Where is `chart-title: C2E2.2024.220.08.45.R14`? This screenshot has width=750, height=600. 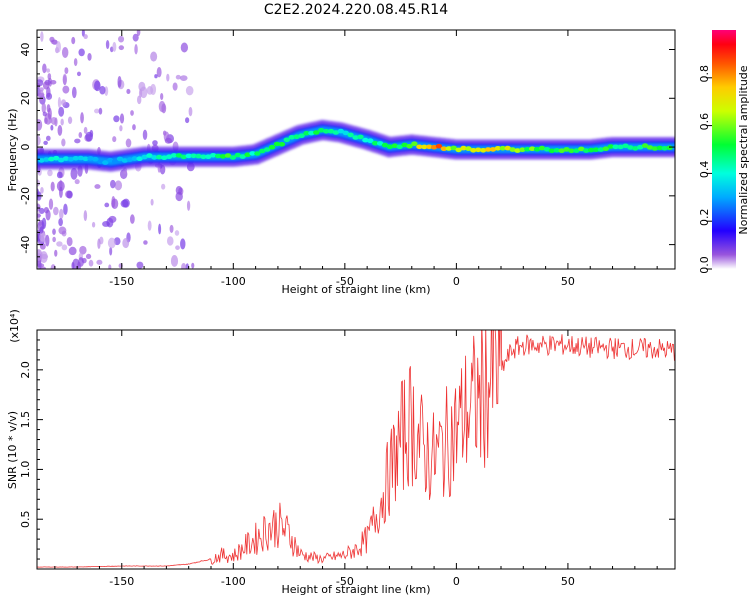 chart-title: C2E2.2024.220.08.45.R14 is located at coordinates (356, 10).